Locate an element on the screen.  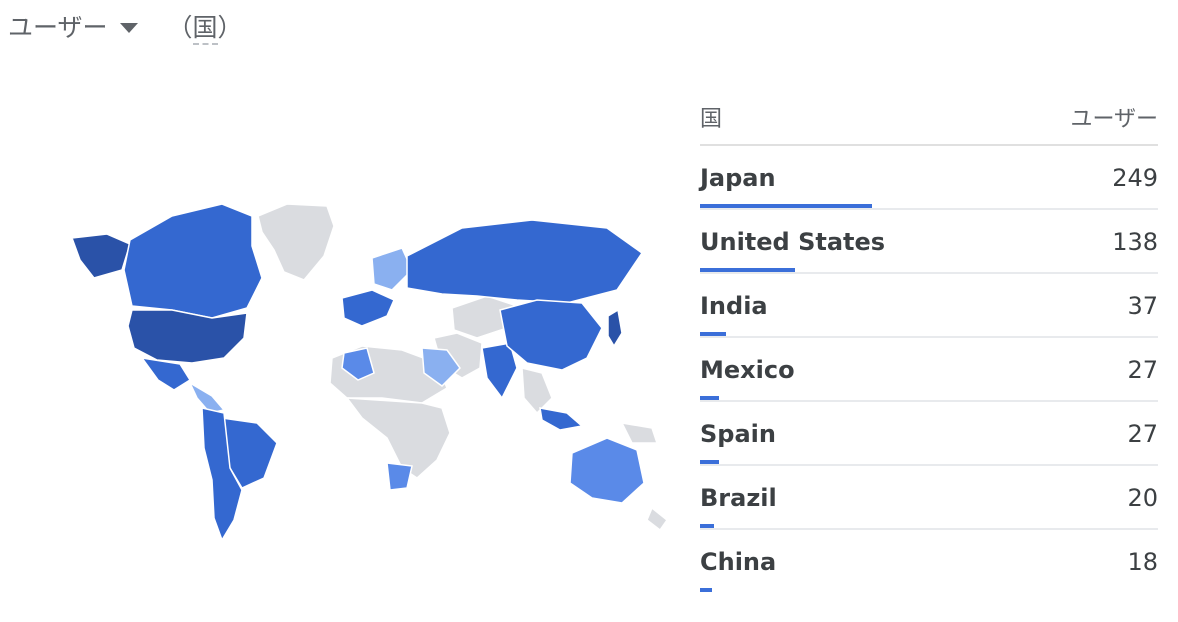
map-region-antarctic-islands is located at coordinates (657, 519).